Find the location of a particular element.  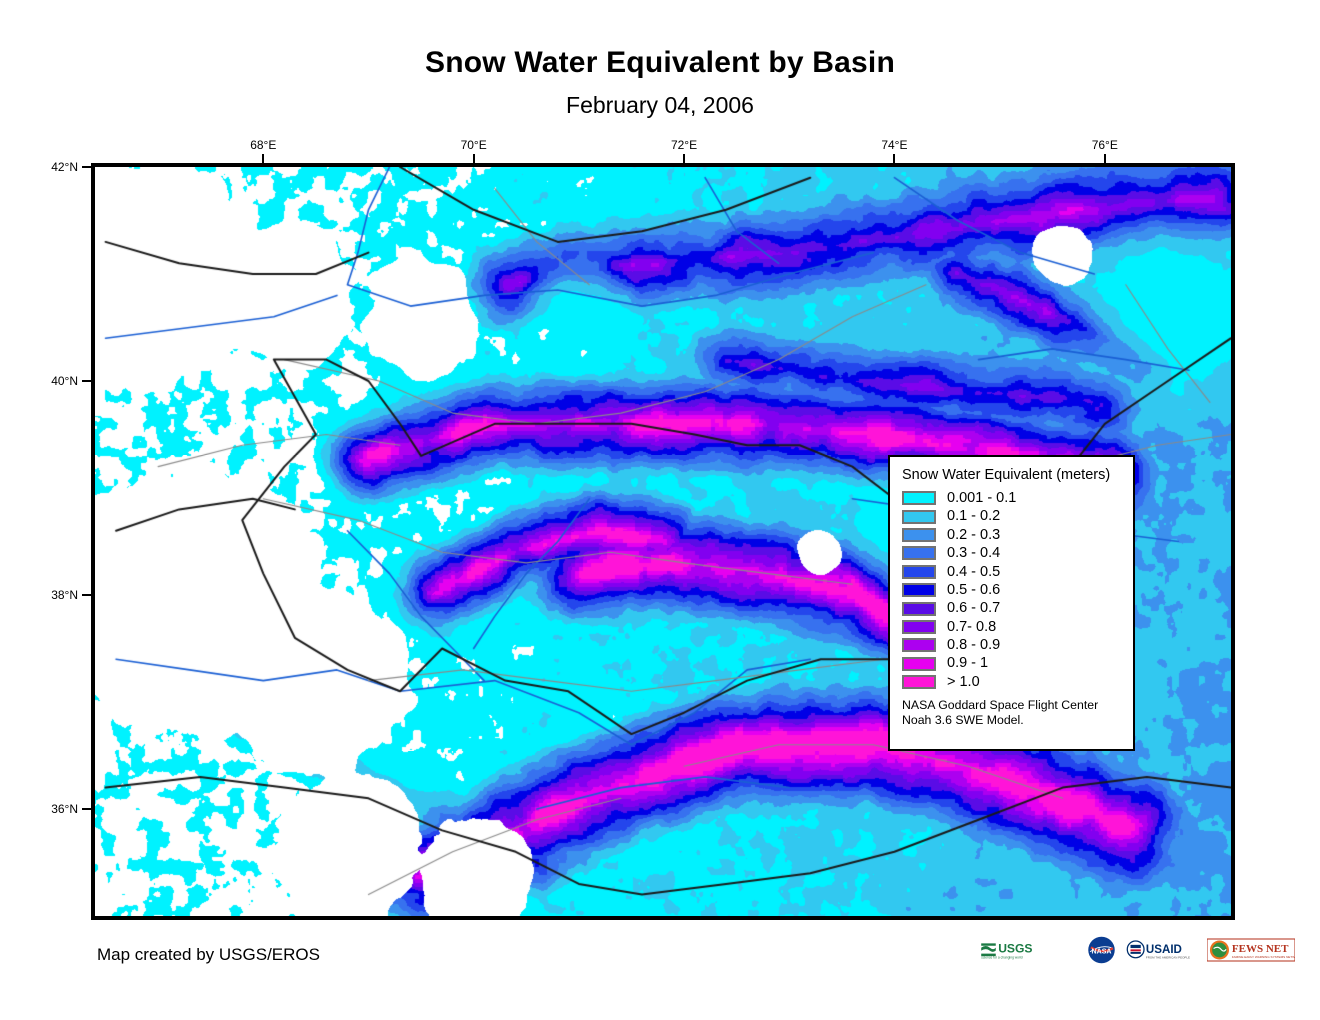

legend-row: 0.9 - 1 is located at coordinates (1012, 664).